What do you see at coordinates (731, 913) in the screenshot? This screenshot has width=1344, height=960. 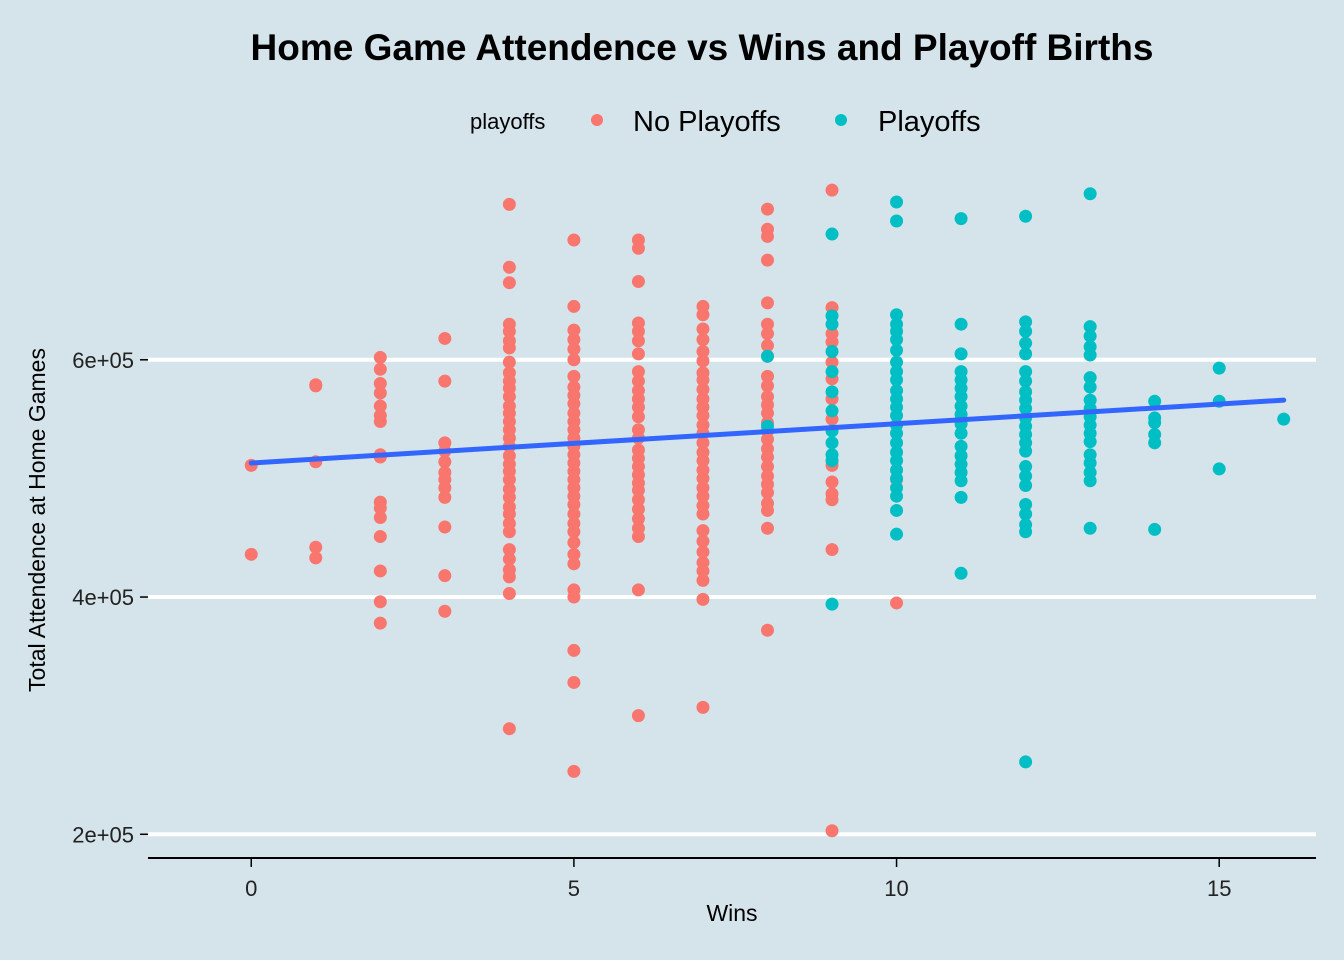 I see `x-axis-title: Wins` at bounding box center [731, 913].